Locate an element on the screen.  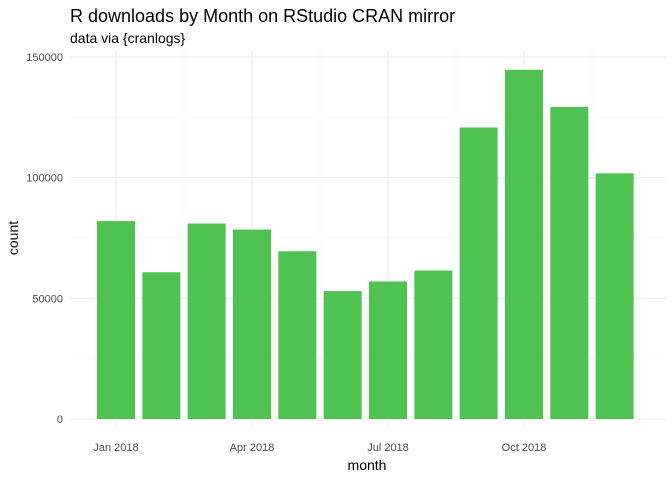
x-tick-label: Apr 2018 is located at coordinates (252, 448).